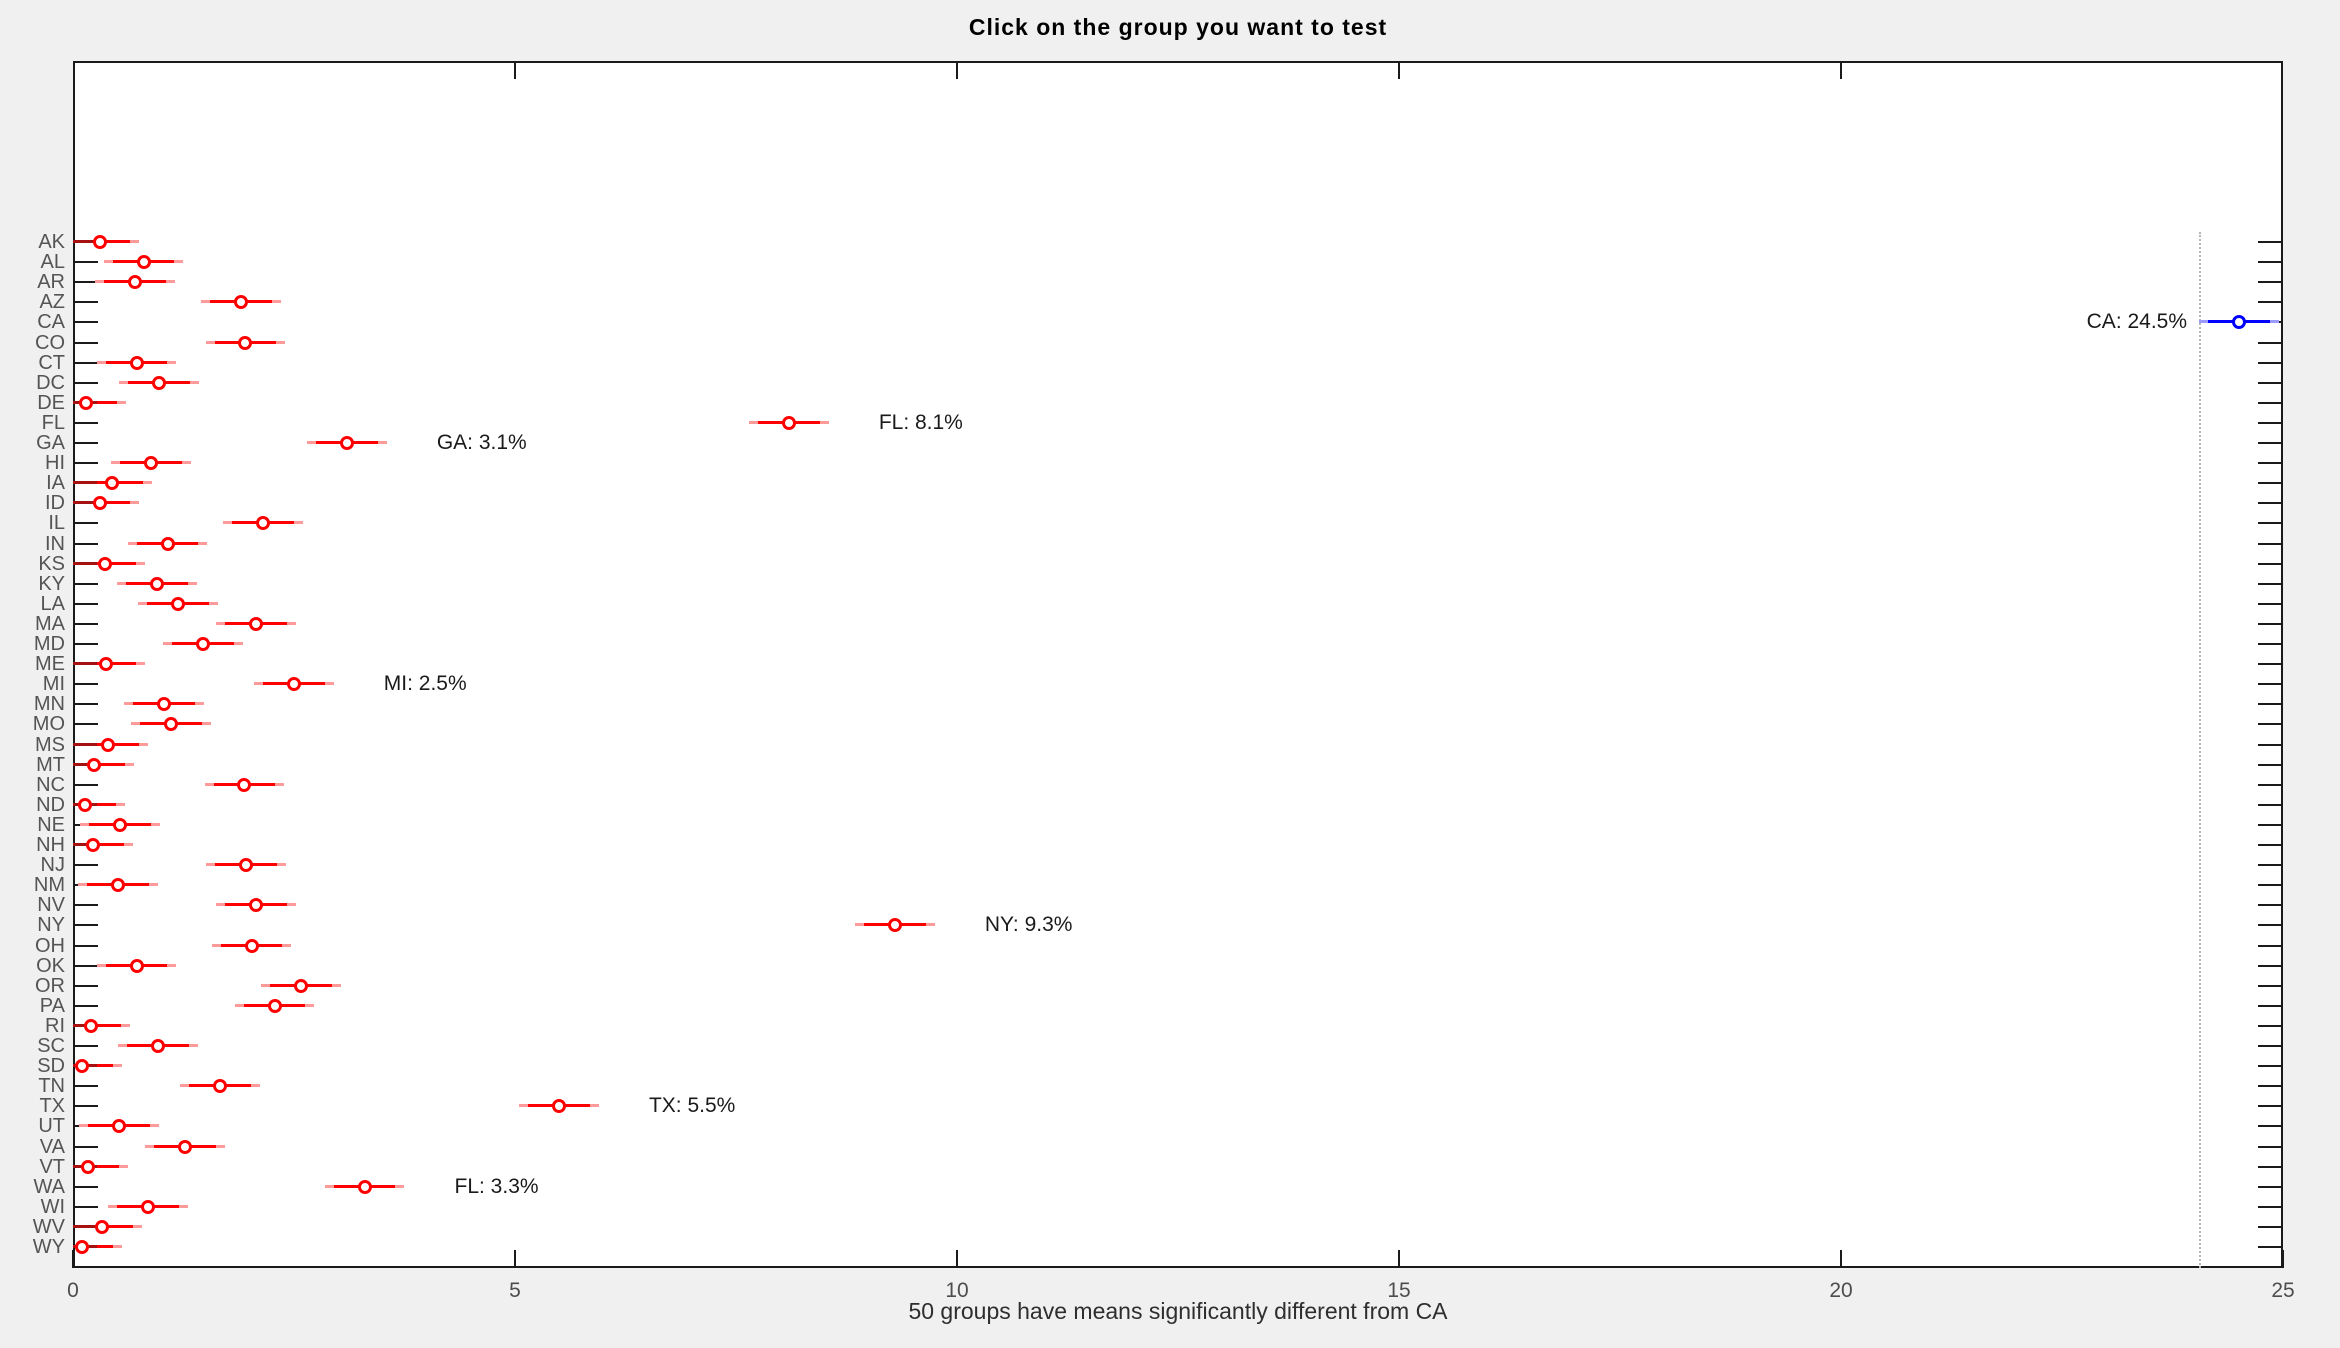 Image resolution: width=2340 pixels, height=1348 pixels. What do you see at coordinates (1178, 765) in the screenshot?
I see `group-row-mt` at bounding box center [1178, 765].